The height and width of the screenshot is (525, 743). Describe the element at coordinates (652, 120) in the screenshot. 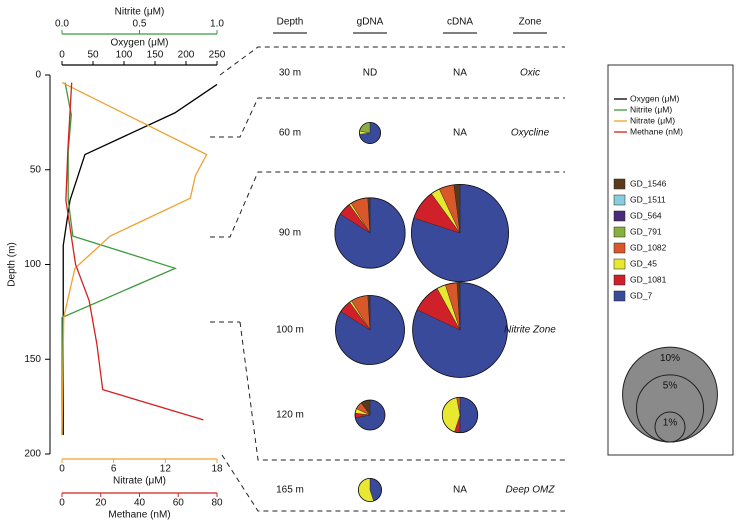

I see `legend-label: Nitrate (μM)` at that location.